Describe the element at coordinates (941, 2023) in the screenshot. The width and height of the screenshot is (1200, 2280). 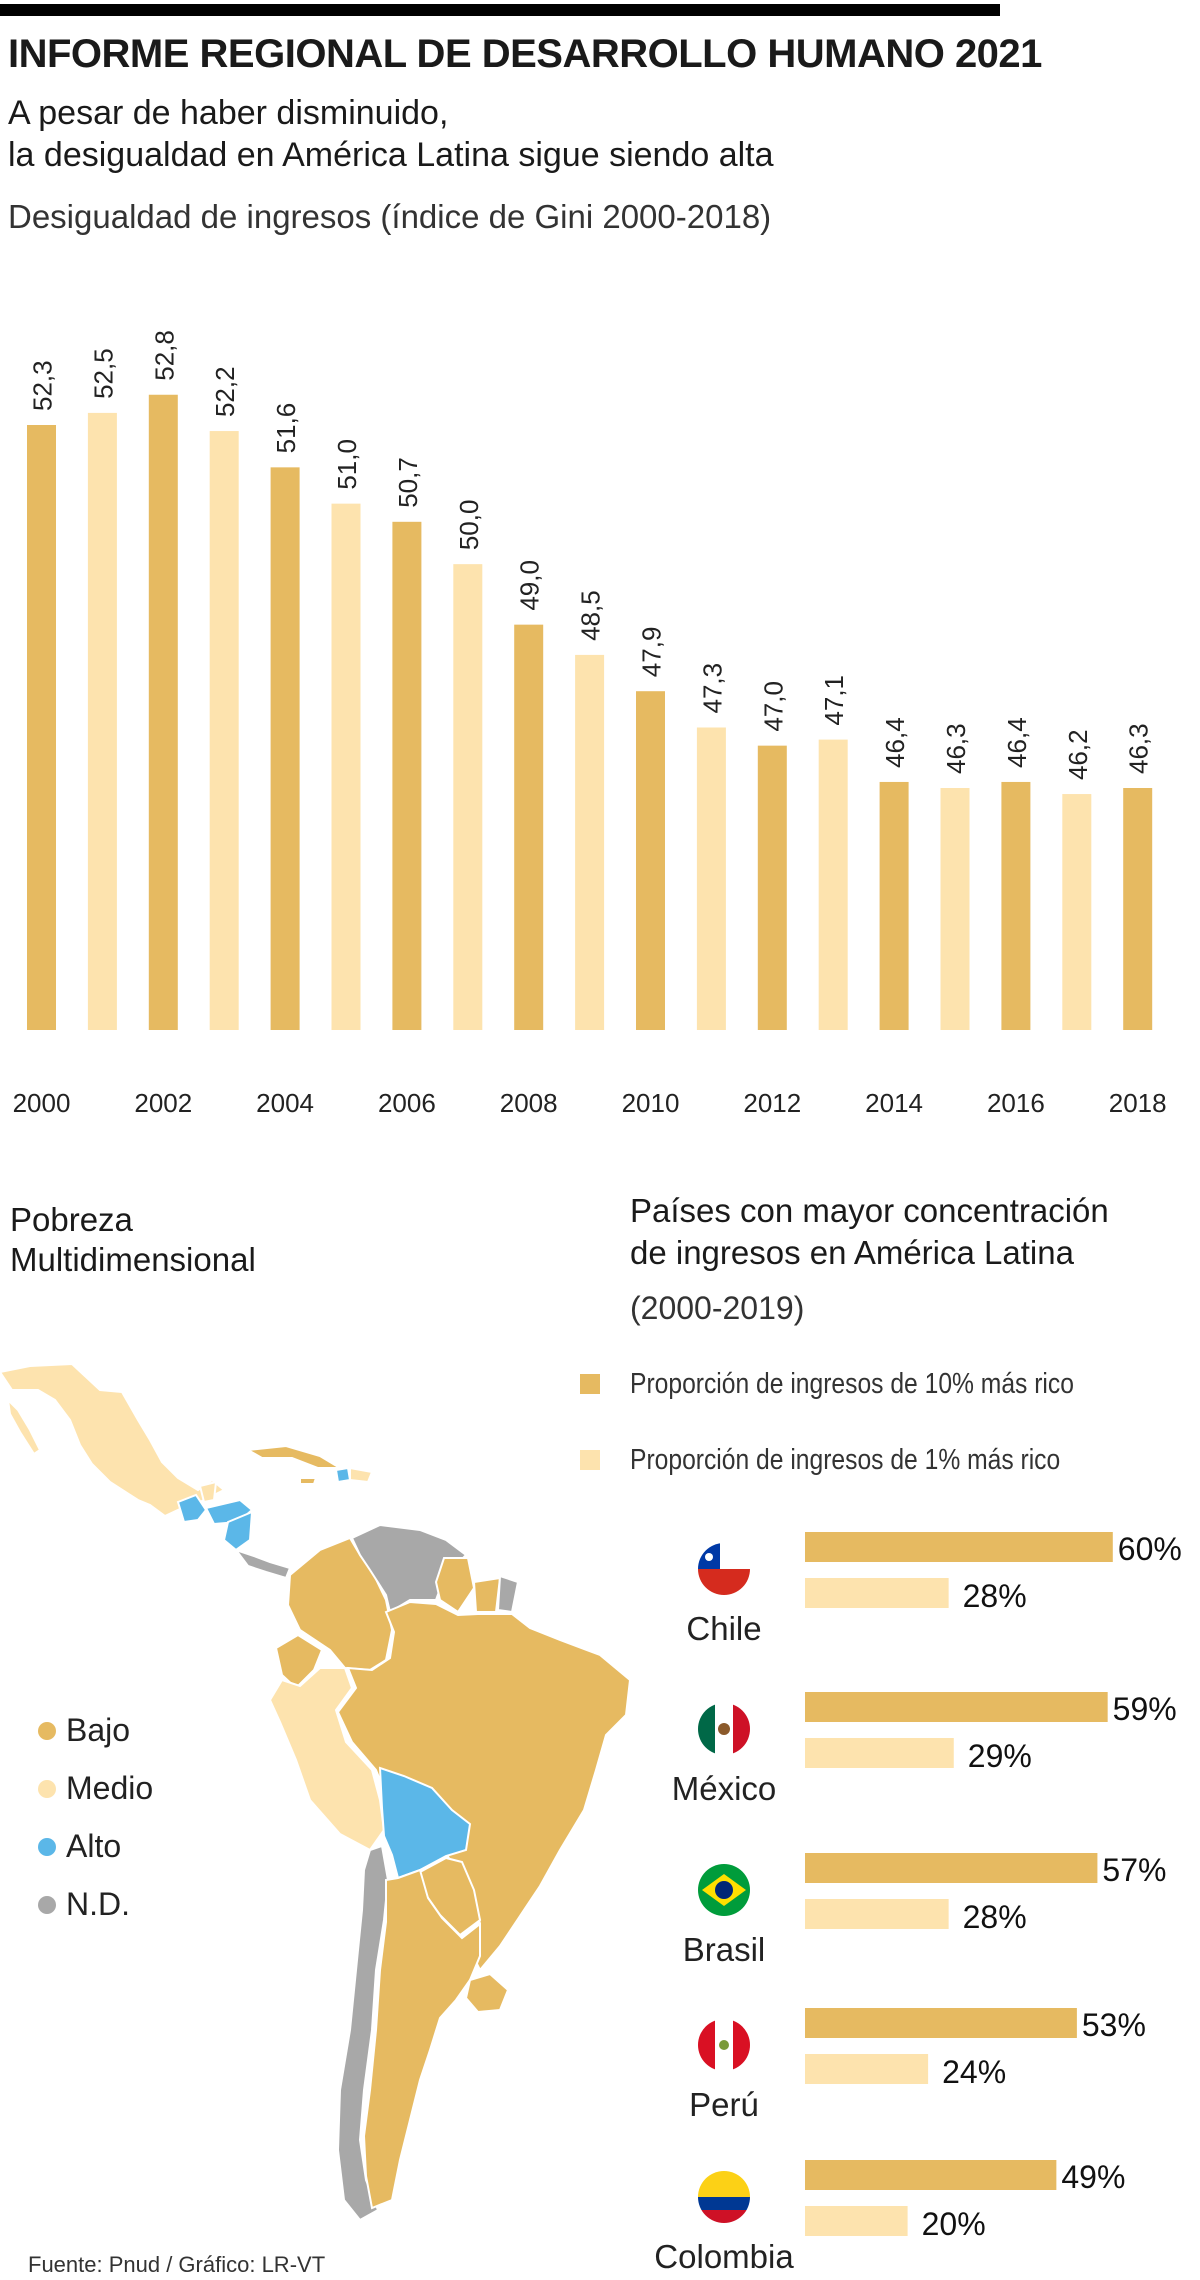
I see `bar-top10-Perú` at that location.